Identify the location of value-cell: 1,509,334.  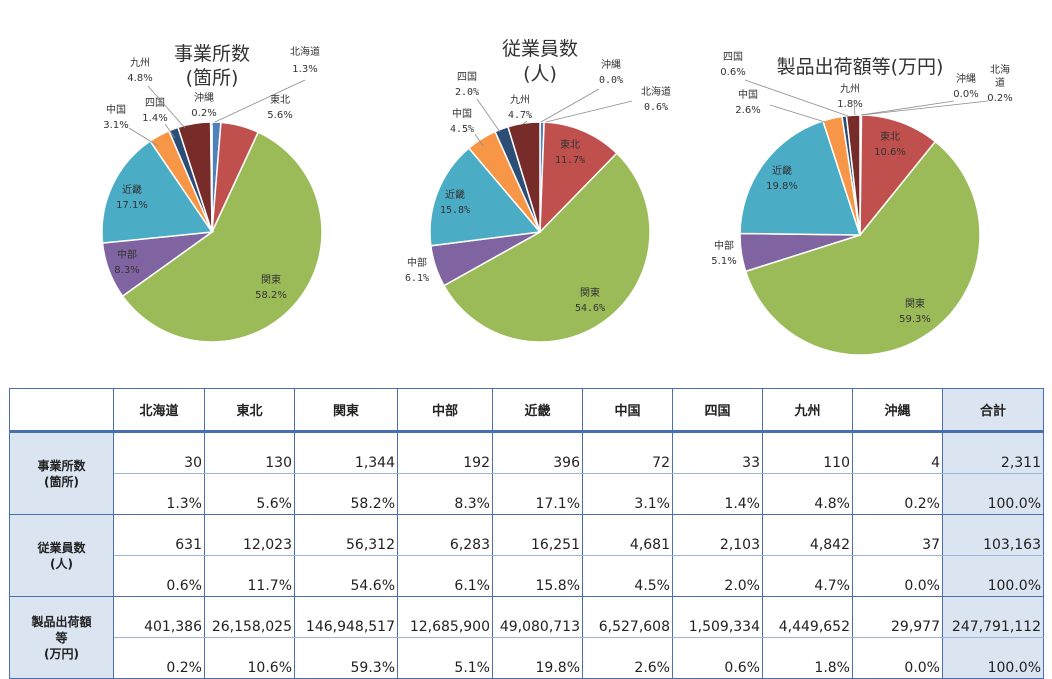
(717, 617).